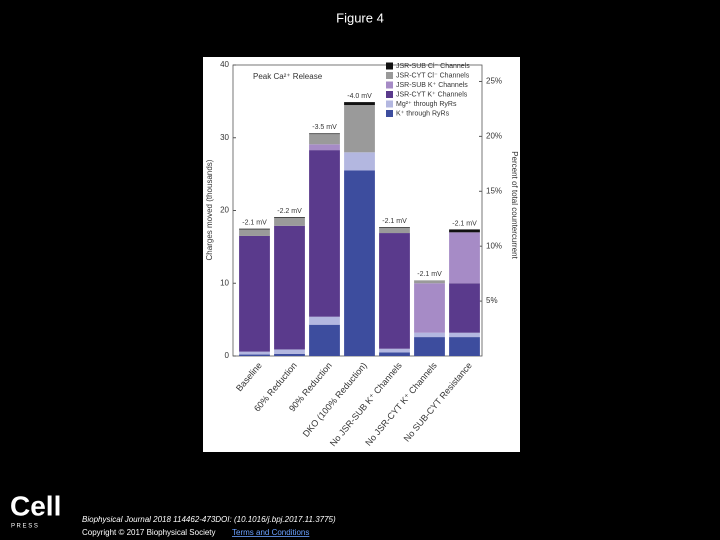 The image size is (720, 540). I want to click on y-axis-label: Charges moved (thousands), so click(209, 209).